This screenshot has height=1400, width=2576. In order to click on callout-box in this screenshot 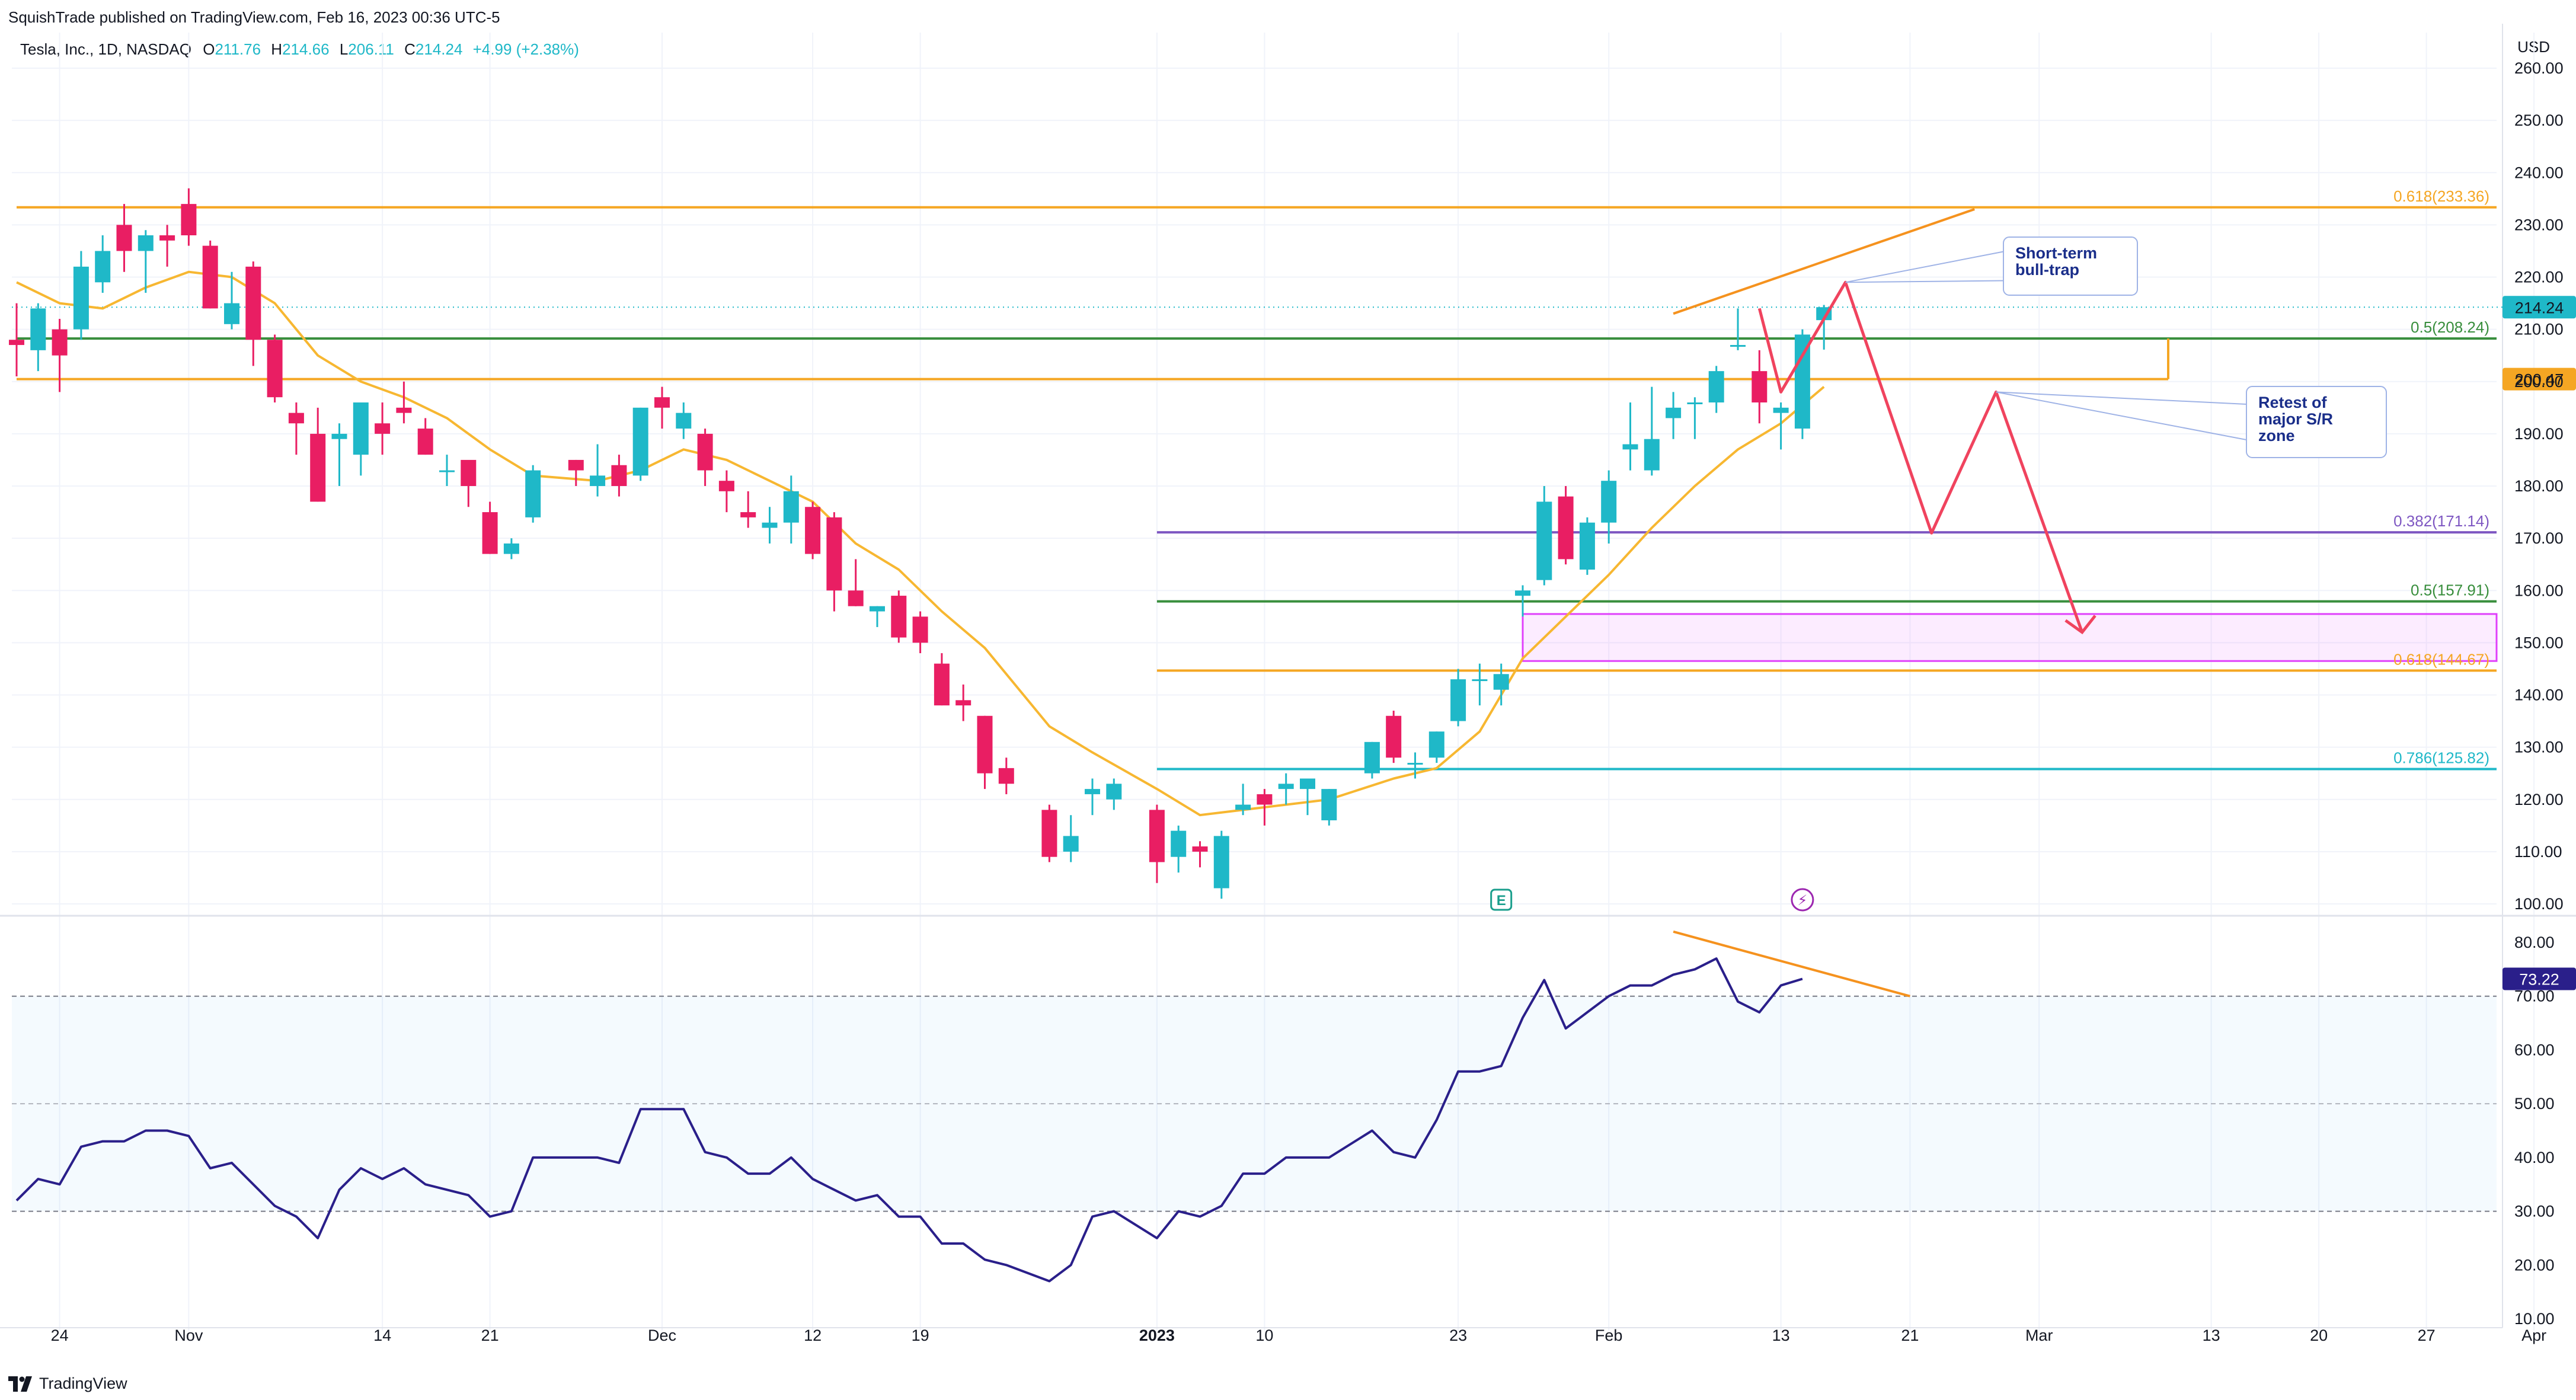, I will do `click(2316, 422)`.